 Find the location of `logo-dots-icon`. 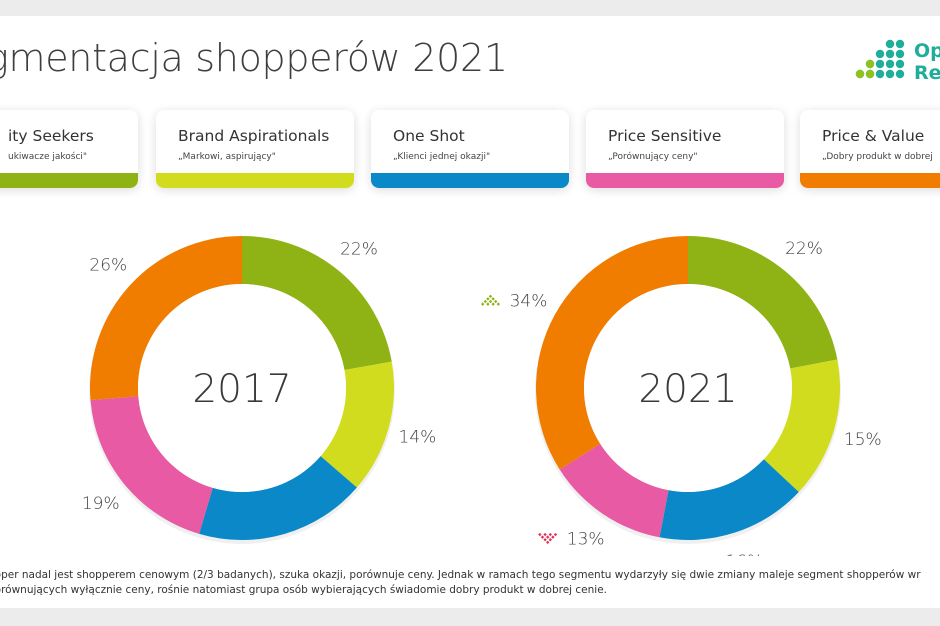

logo-dots-icon is located at coordinates (880, 59).